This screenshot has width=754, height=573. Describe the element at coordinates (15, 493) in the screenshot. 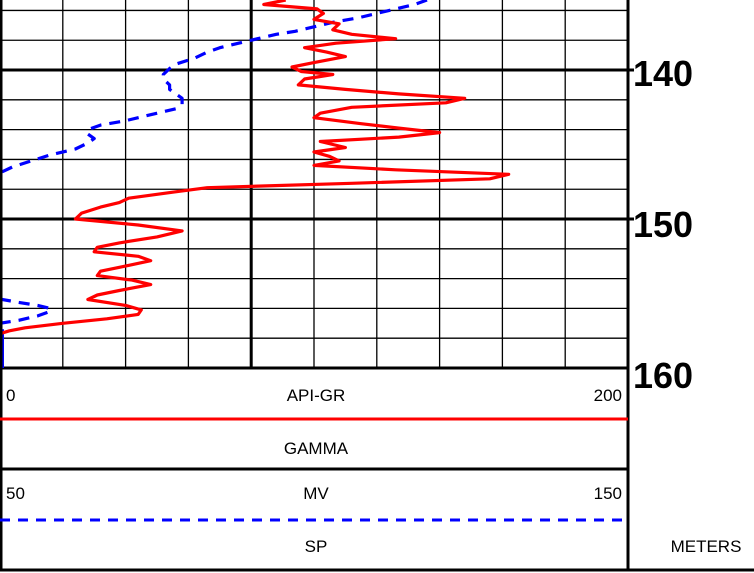

I see `sp-scale-left-label: 50` at that location.